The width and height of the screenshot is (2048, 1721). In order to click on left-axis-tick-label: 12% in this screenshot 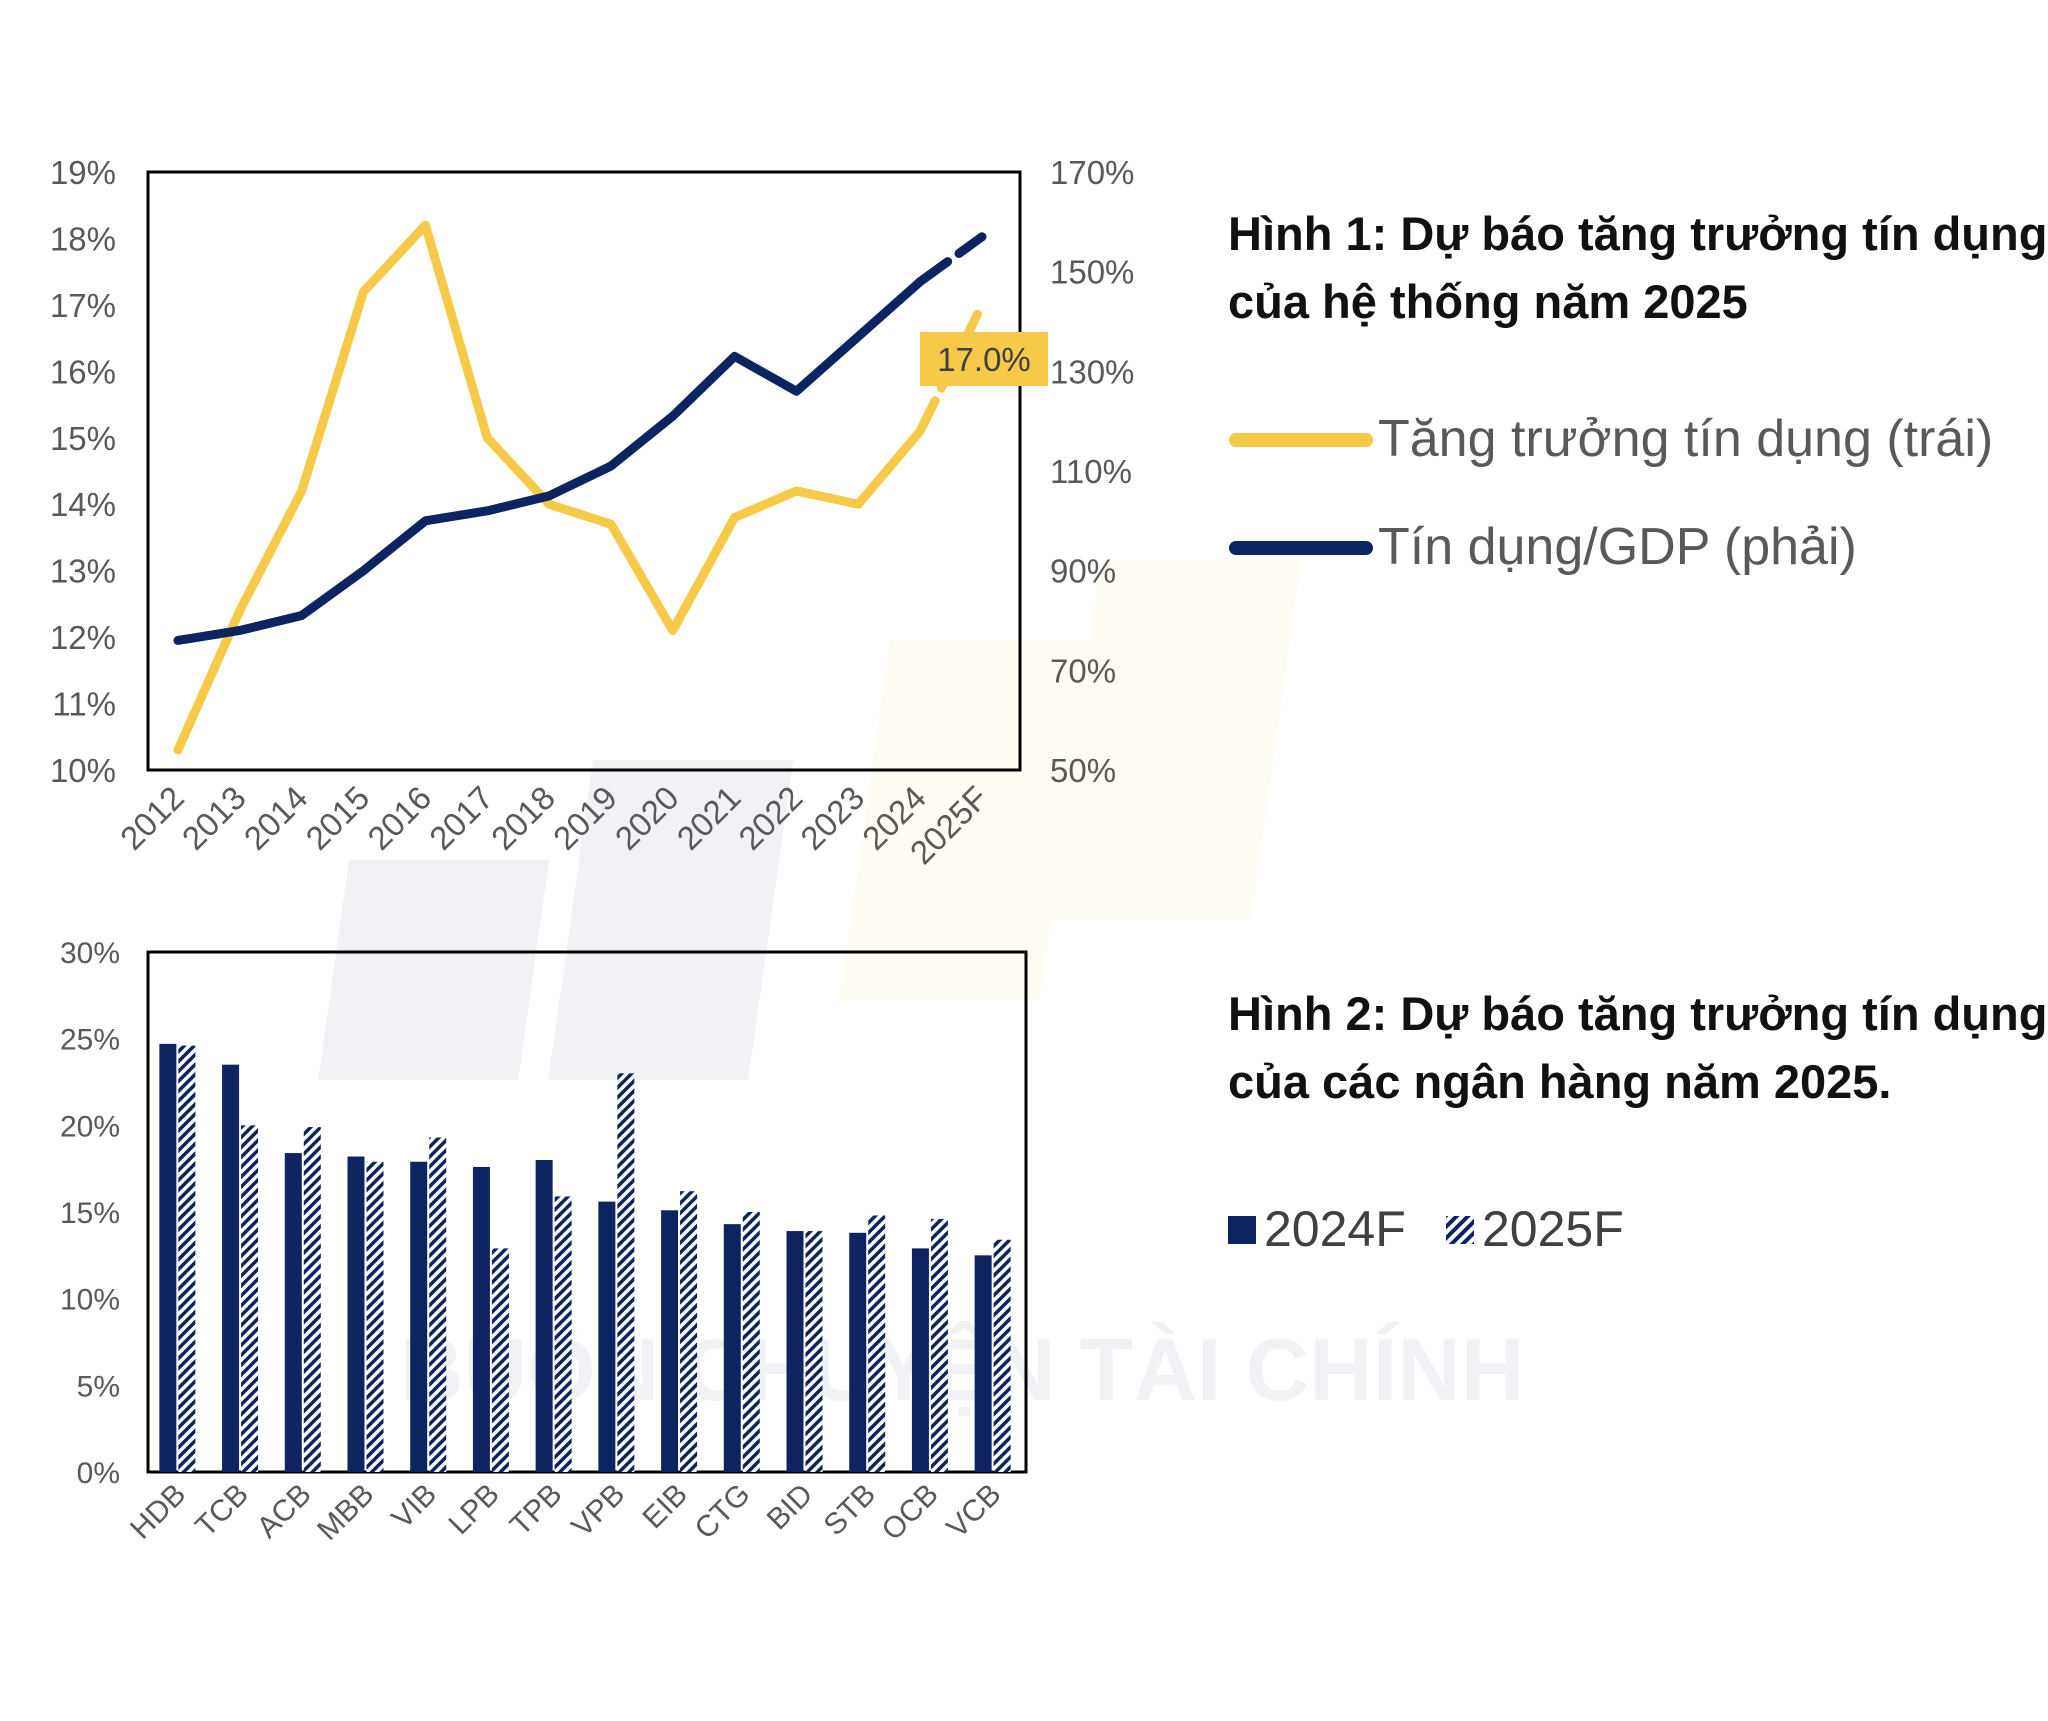, I will do `click(83, 637)`.